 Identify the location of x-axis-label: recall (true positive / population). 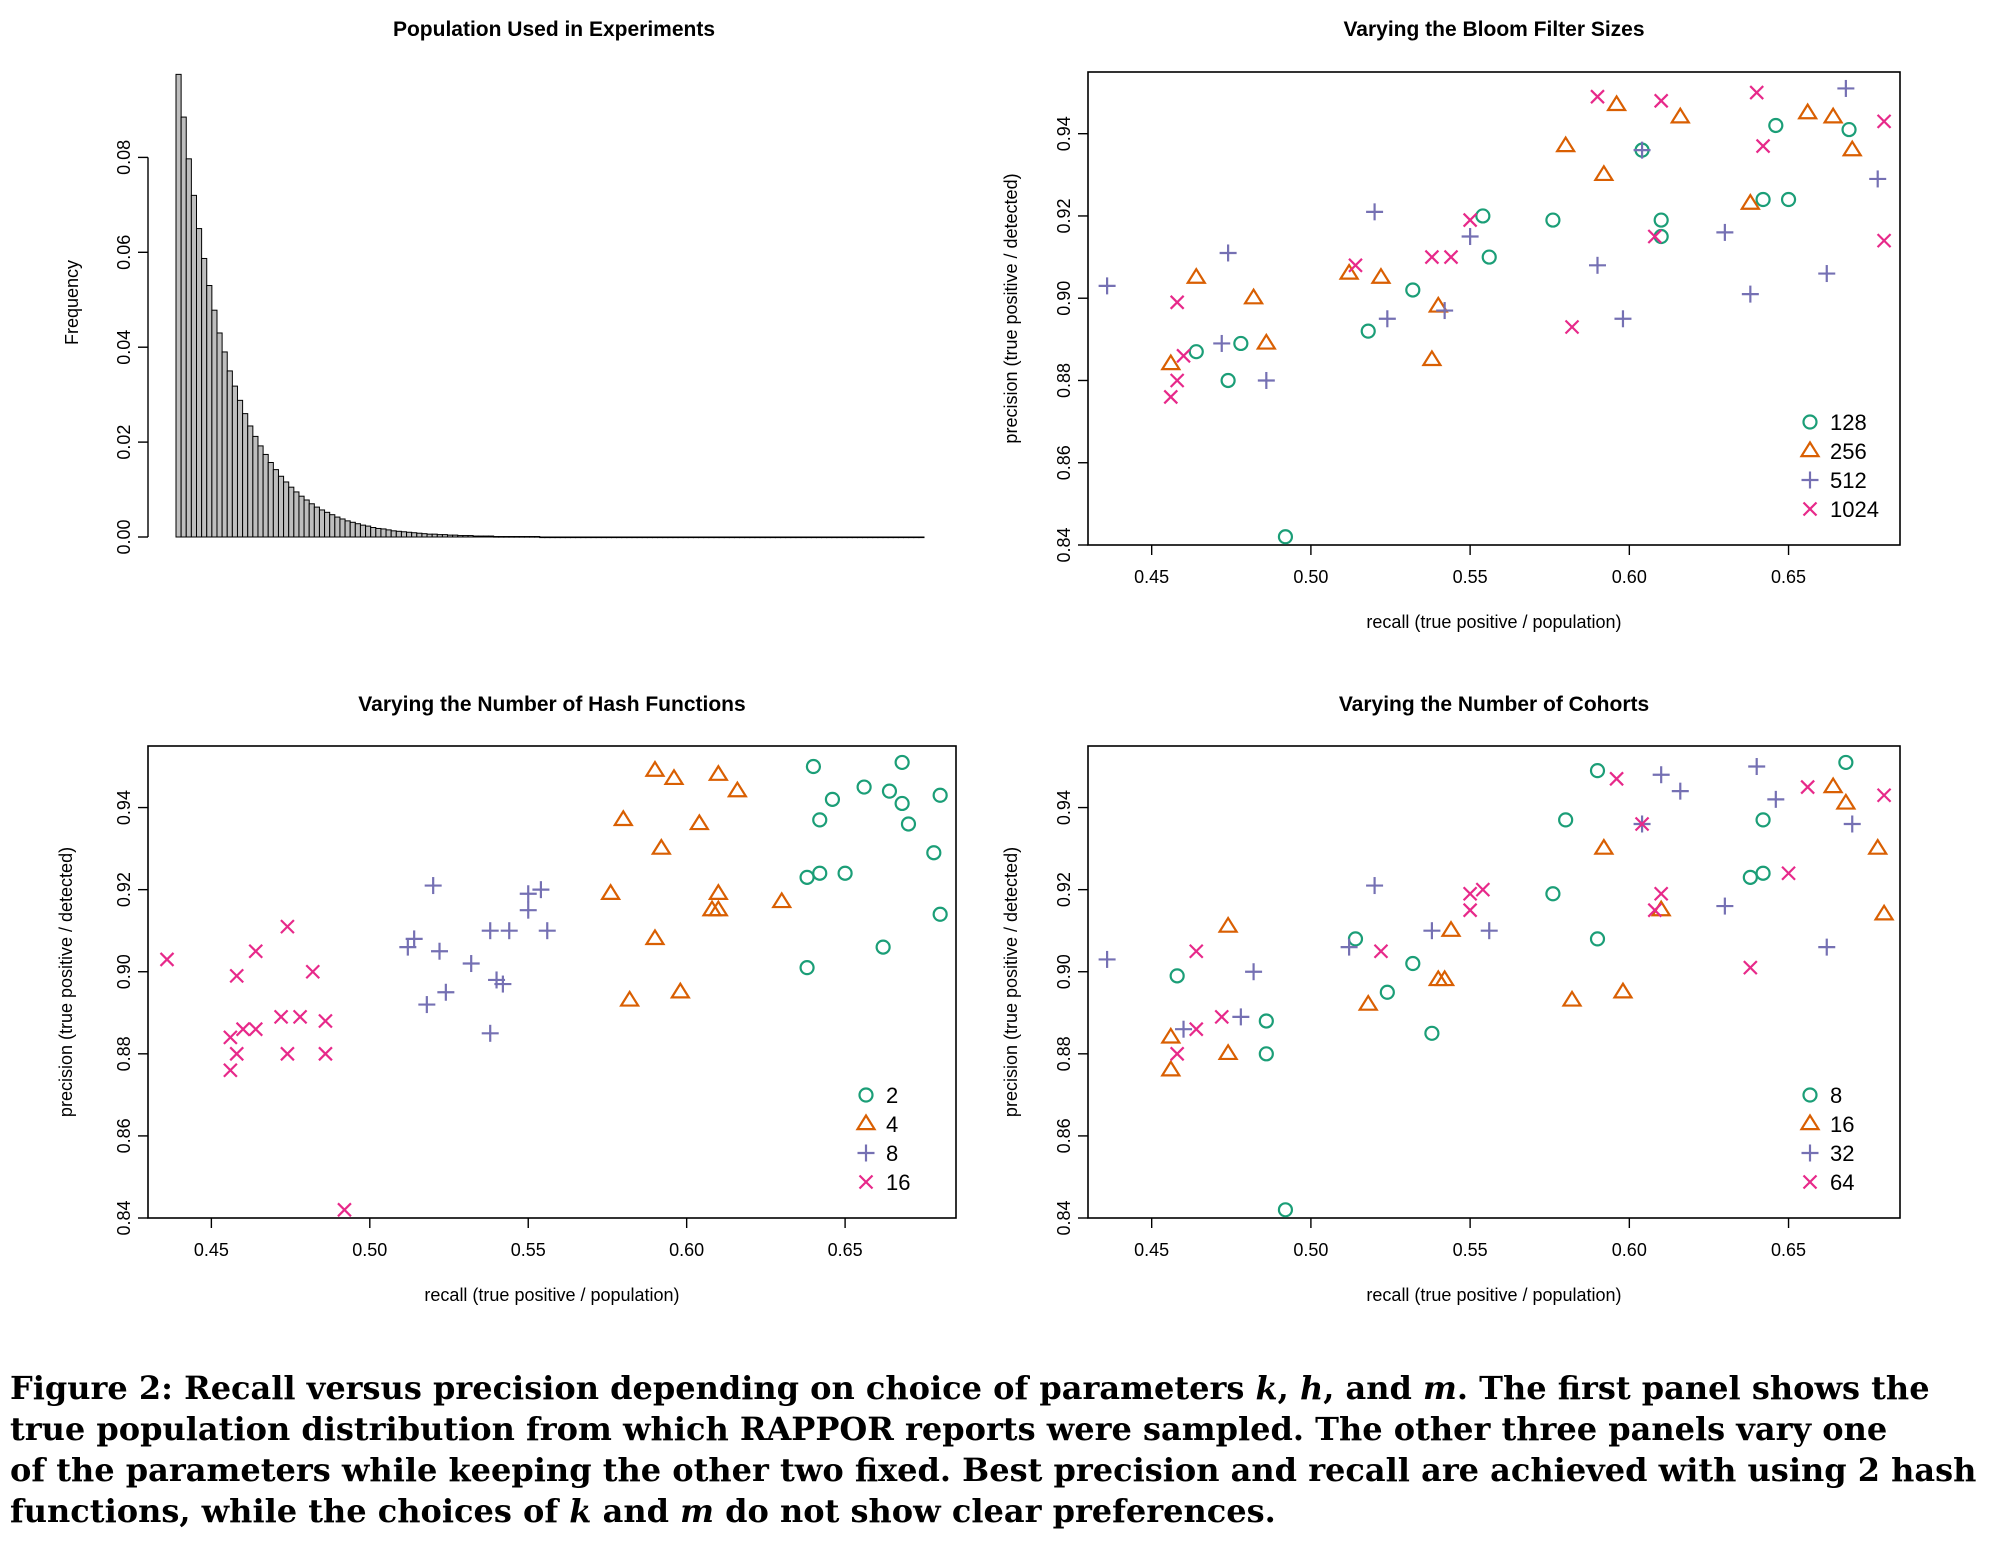
(551, 1295).